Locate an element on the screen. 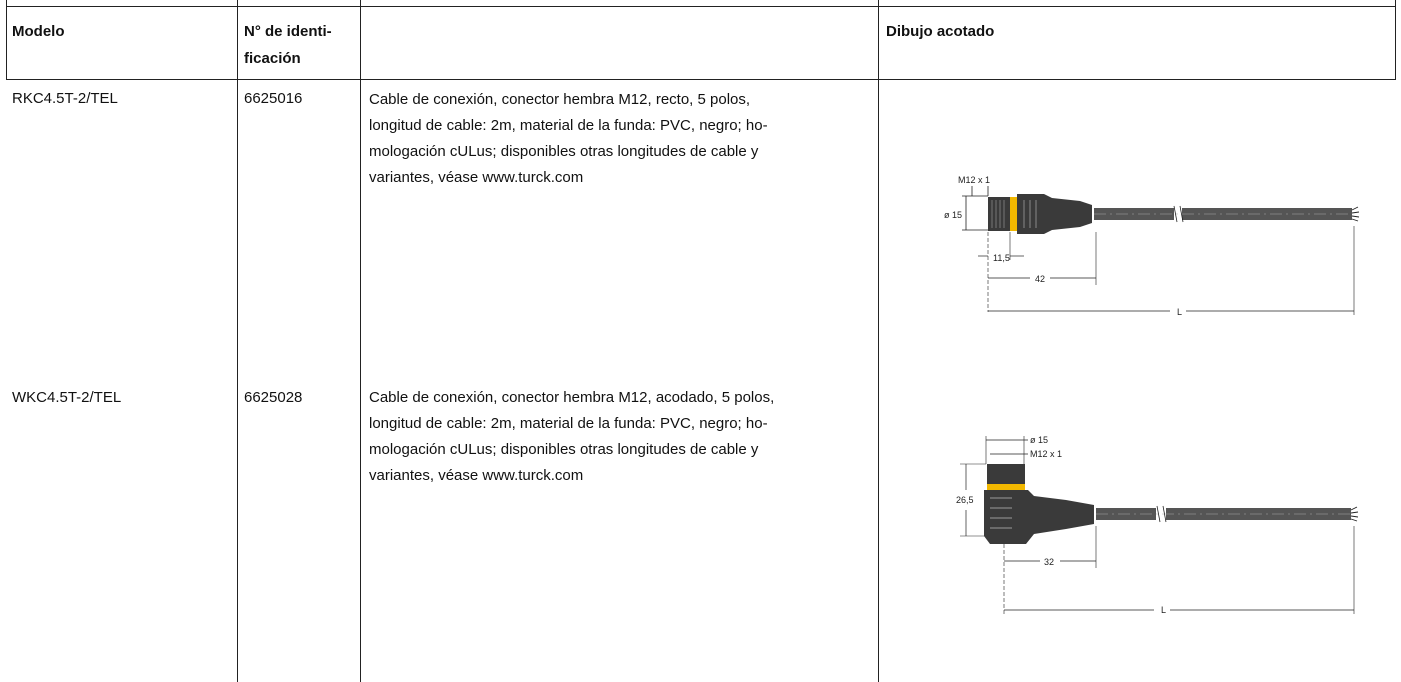 Image resolution: width=1401 pixels, height=682 pixels. header-bottom-rule is located at coordinates (701, 79).